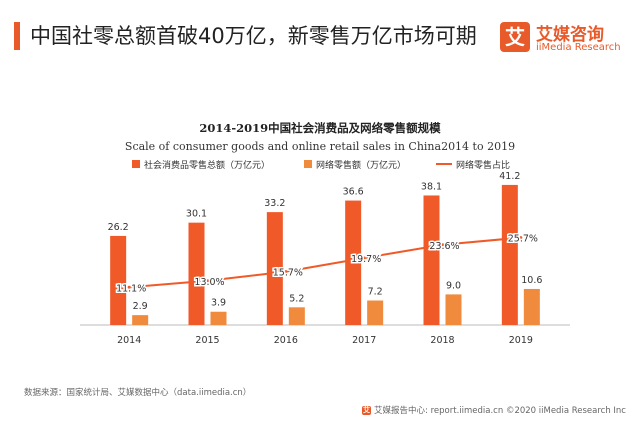  I want to click on bar-online-2014, so click(140, 320).